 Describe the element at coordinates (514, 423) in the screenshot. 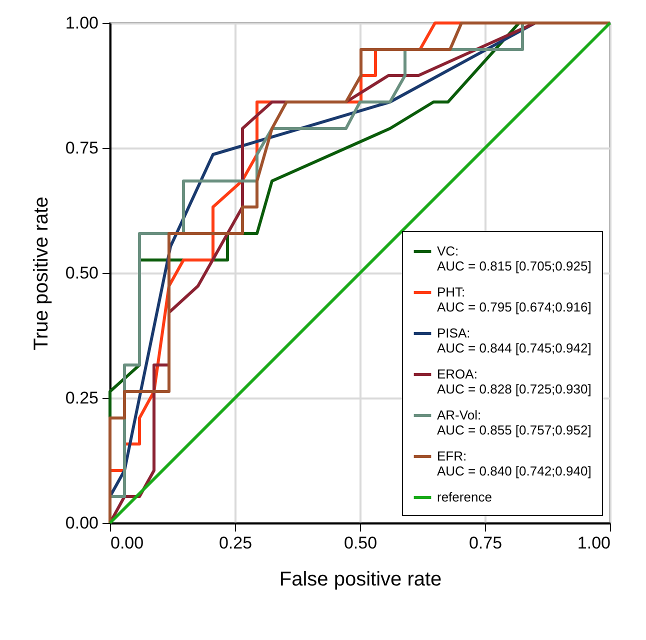

I see `legend-label: AR-Vol: AUC = 0.855 [0.757;0.952]` at that location.